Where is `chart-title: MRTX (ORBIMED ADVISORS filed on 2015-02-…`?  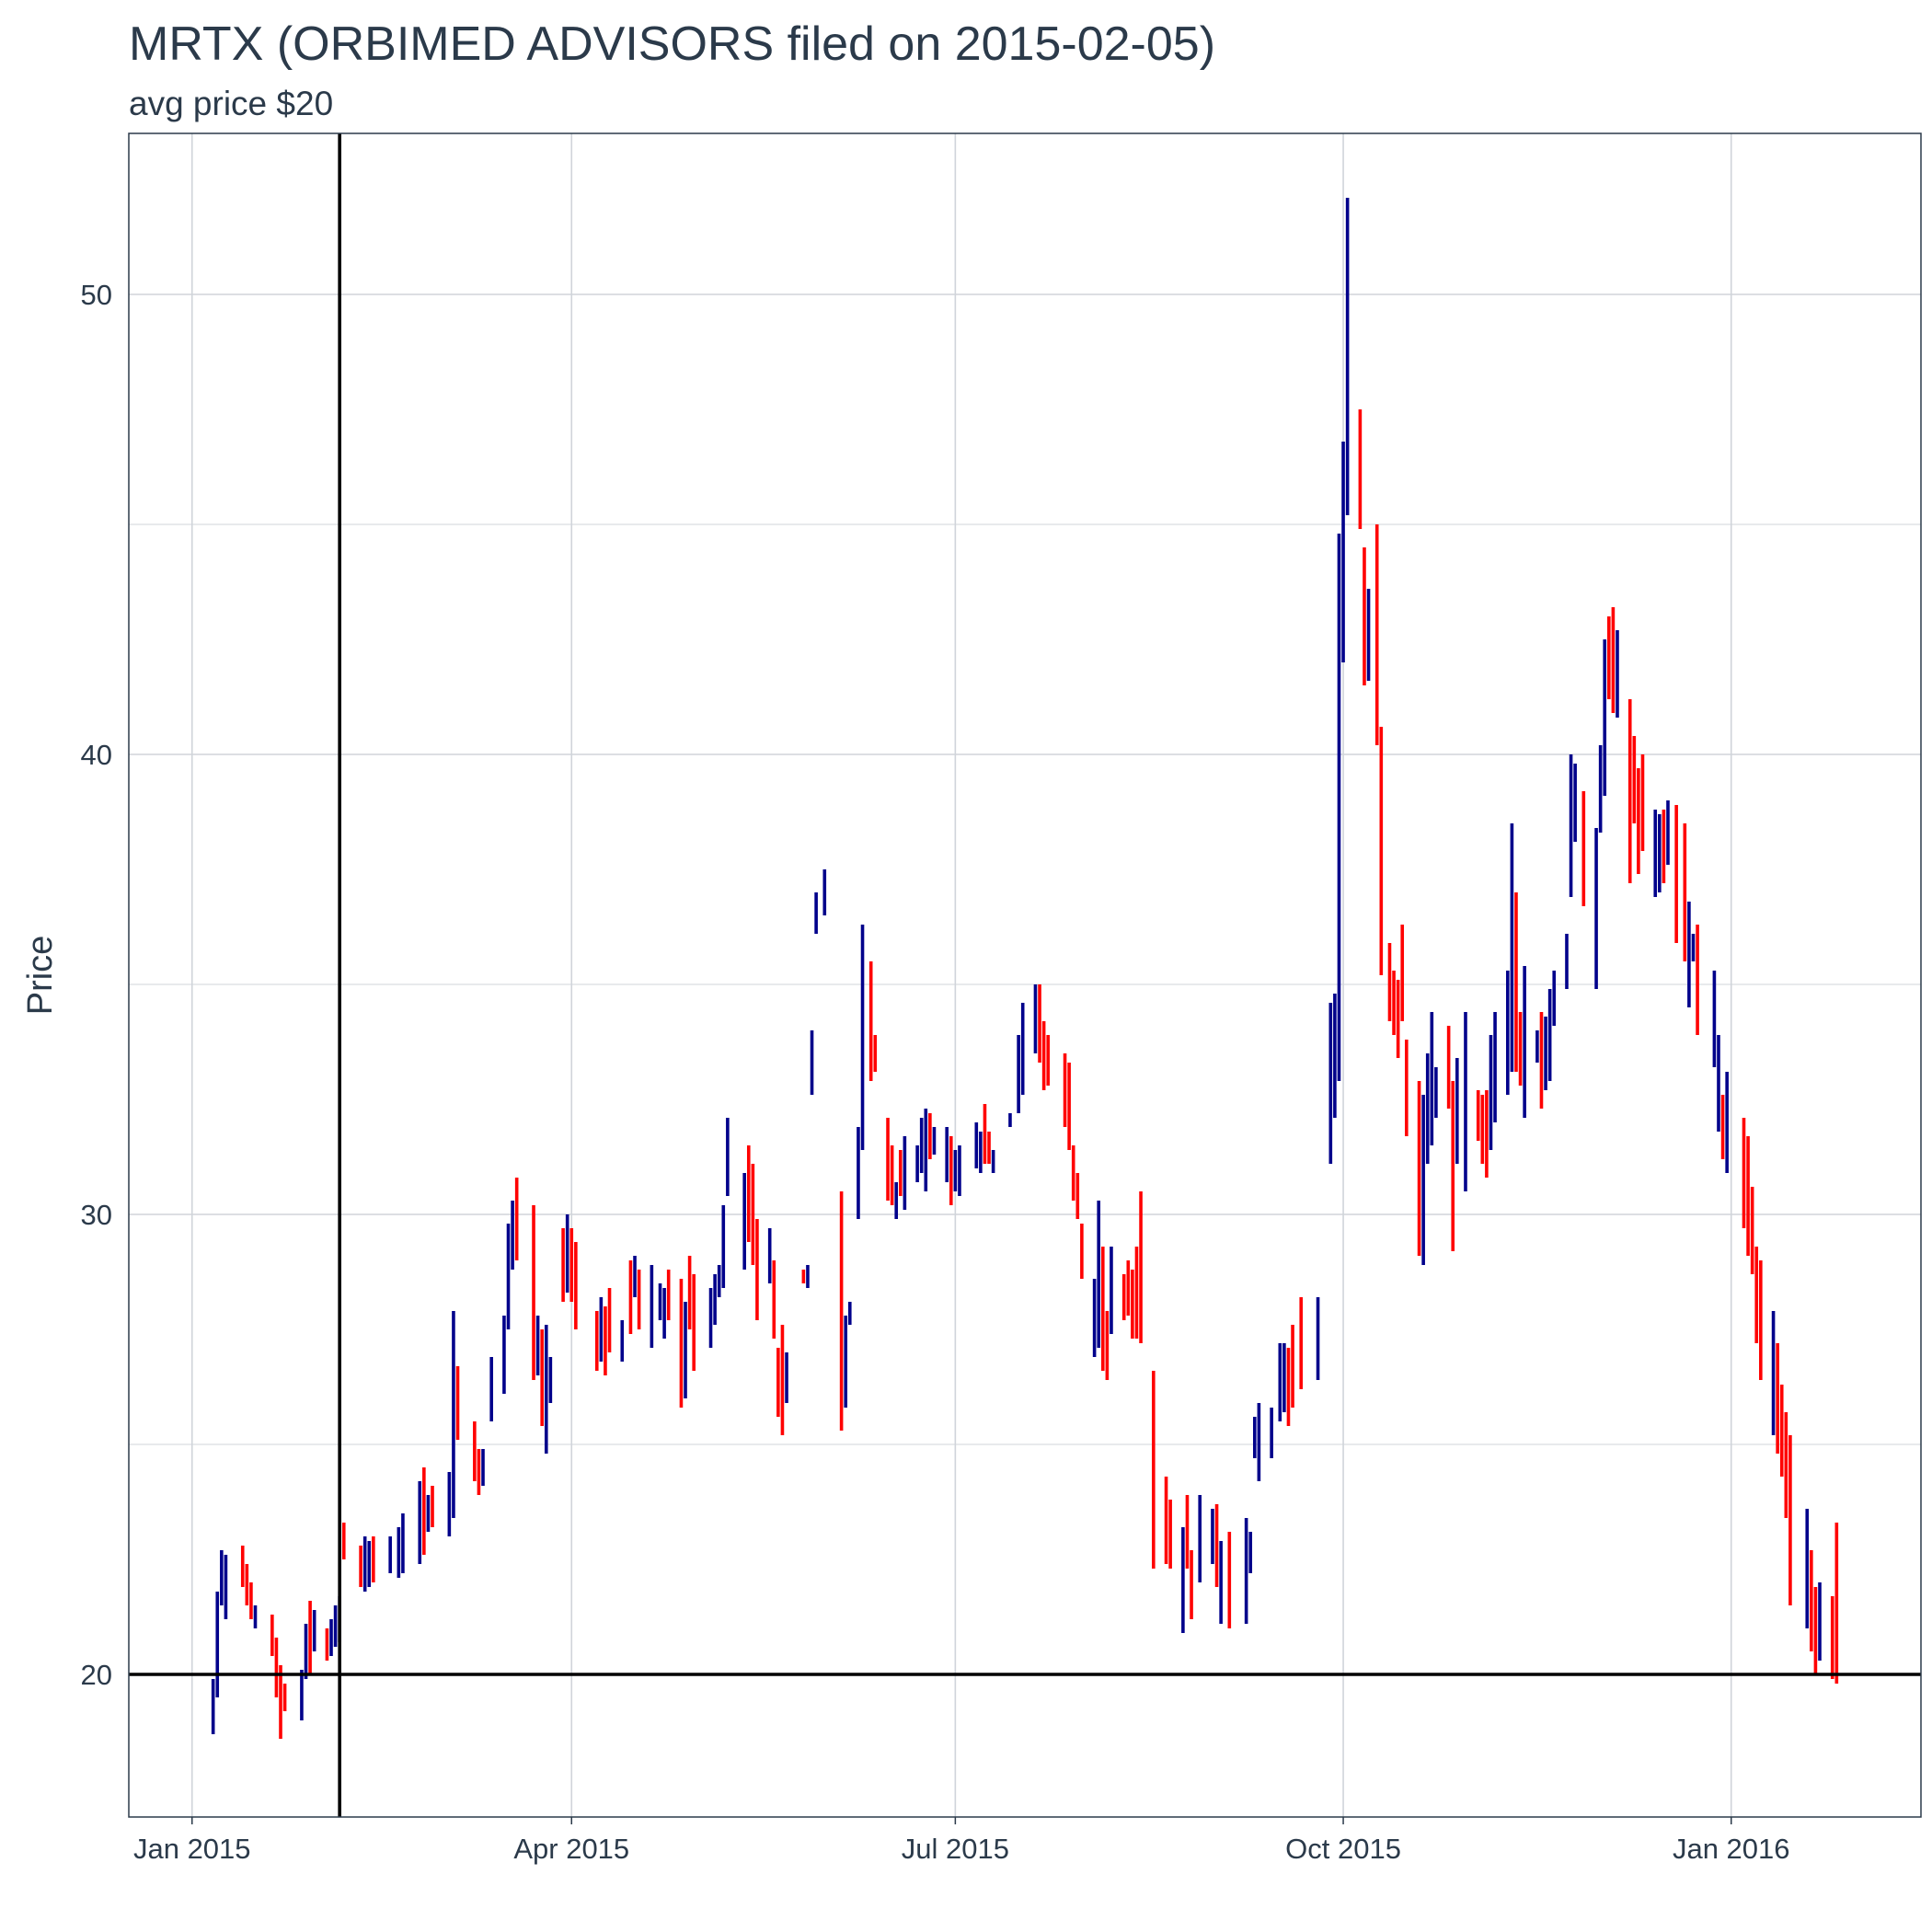
chart-title: MRTX (ORBIMED ADVISORS filed on 2015-02-… is located at coordinates (672, 44).